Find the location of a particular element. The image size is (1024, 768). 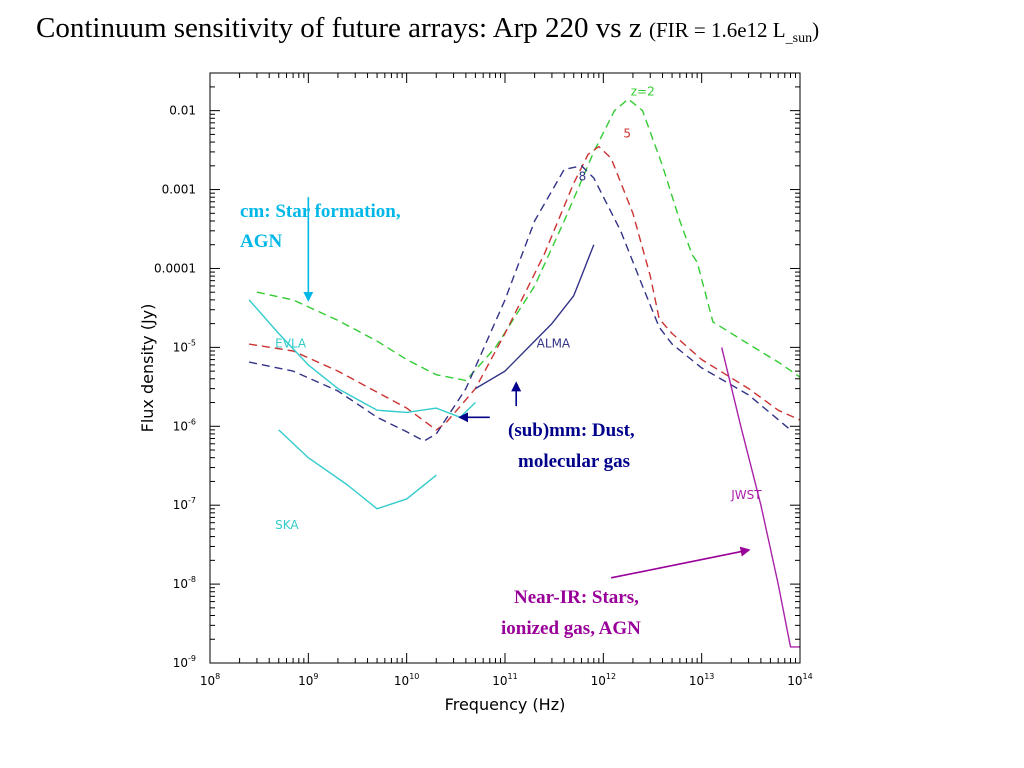

x-tick-label: 10⁹ is located at coordinates (308, 680).